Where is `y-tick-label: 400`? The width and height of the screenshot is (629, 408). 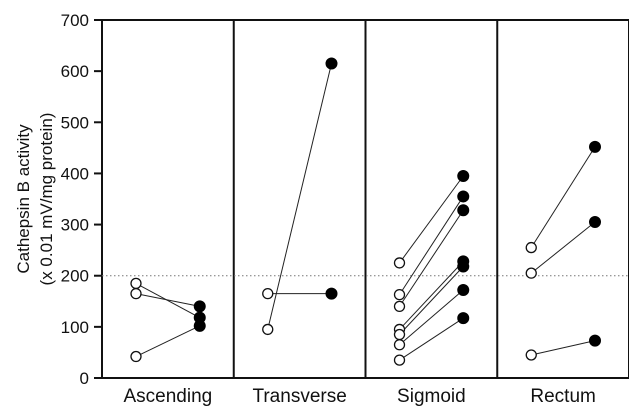 y-tick-label: 400 is located at coordinates (75, 173).